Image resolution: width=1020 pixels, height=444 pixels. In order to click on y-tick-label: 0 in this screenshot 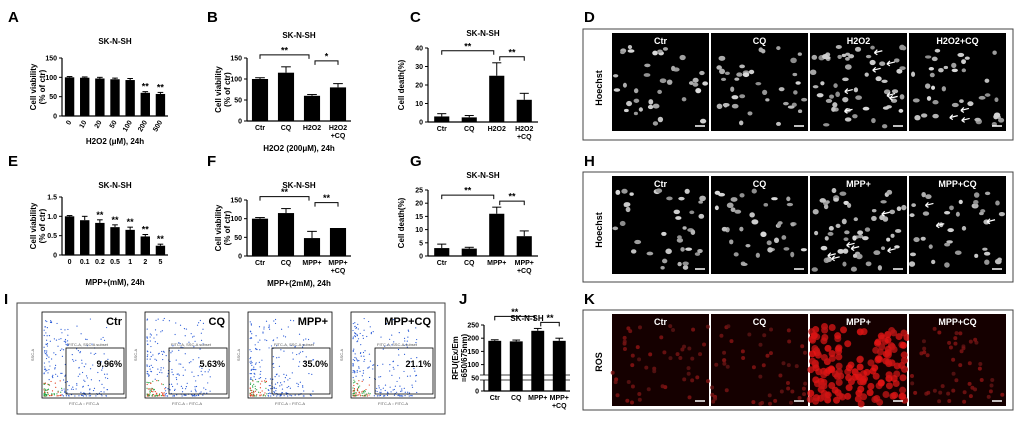, I will do `click(240, 257)`.